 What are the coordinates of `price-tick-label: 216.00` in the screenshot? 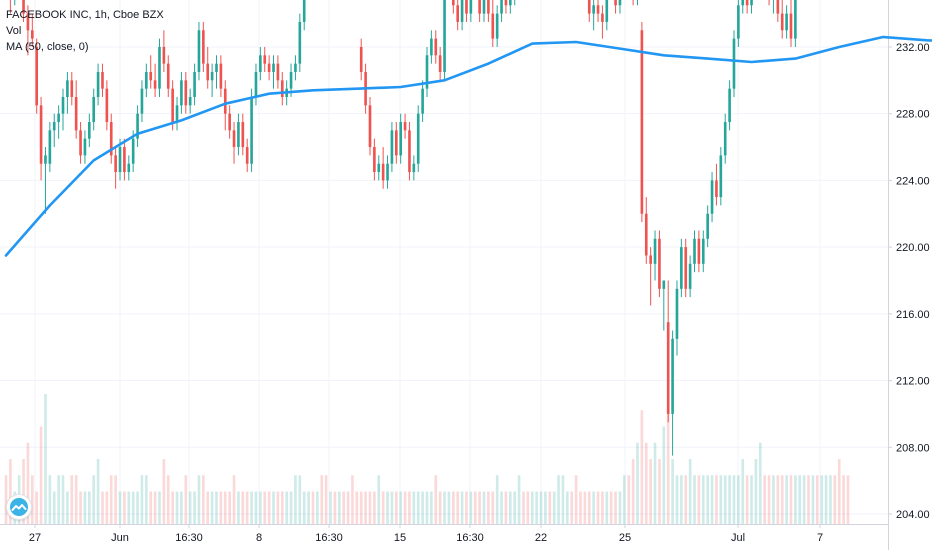 It's located at (913, 315).